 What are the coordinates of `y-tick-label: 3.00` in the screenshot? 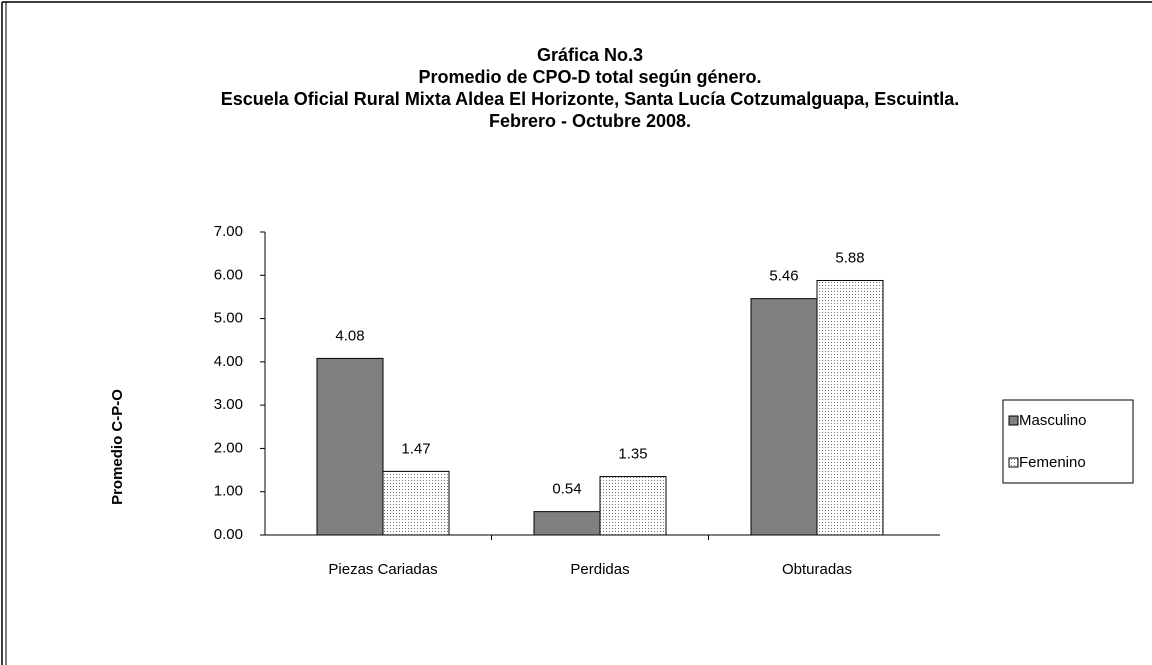 It's located at (228, 404).